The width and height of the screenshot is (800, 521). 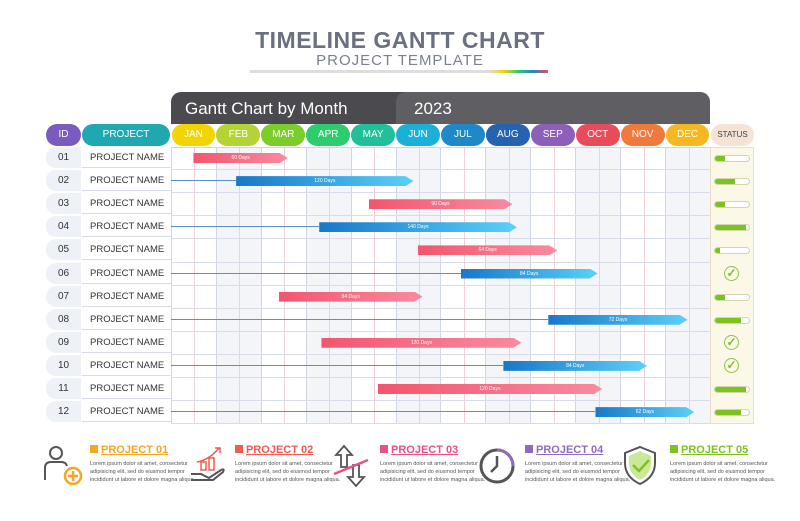 I want to click on table-row: 01 PROJECT NAME, so click(x=400, y=158).